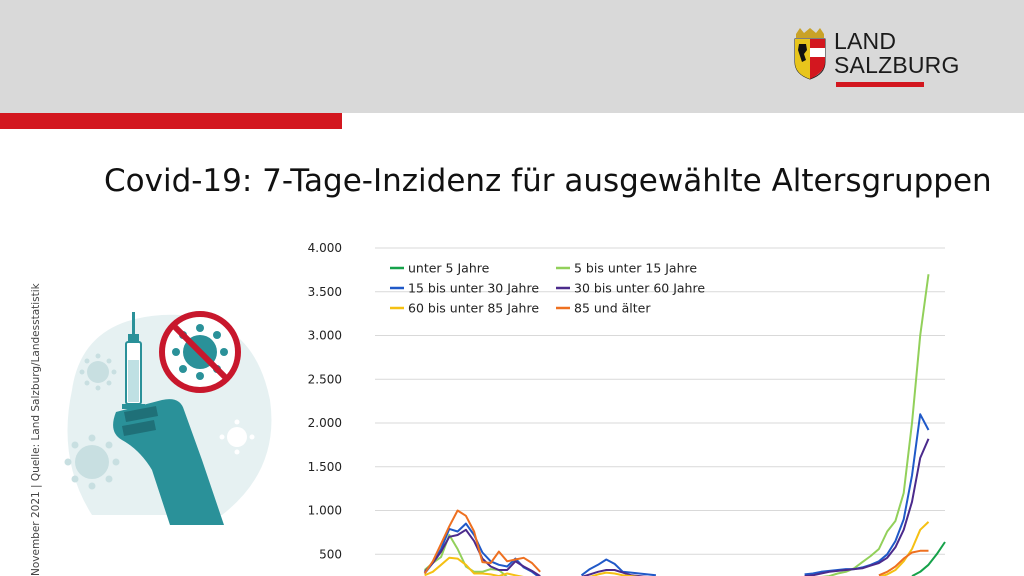 The height and width of the screenshot is (576, 1024). What do you see at coordinates (880, 84) in the screenshot?
I see `logo-underline` at bounding box center [880, 84].